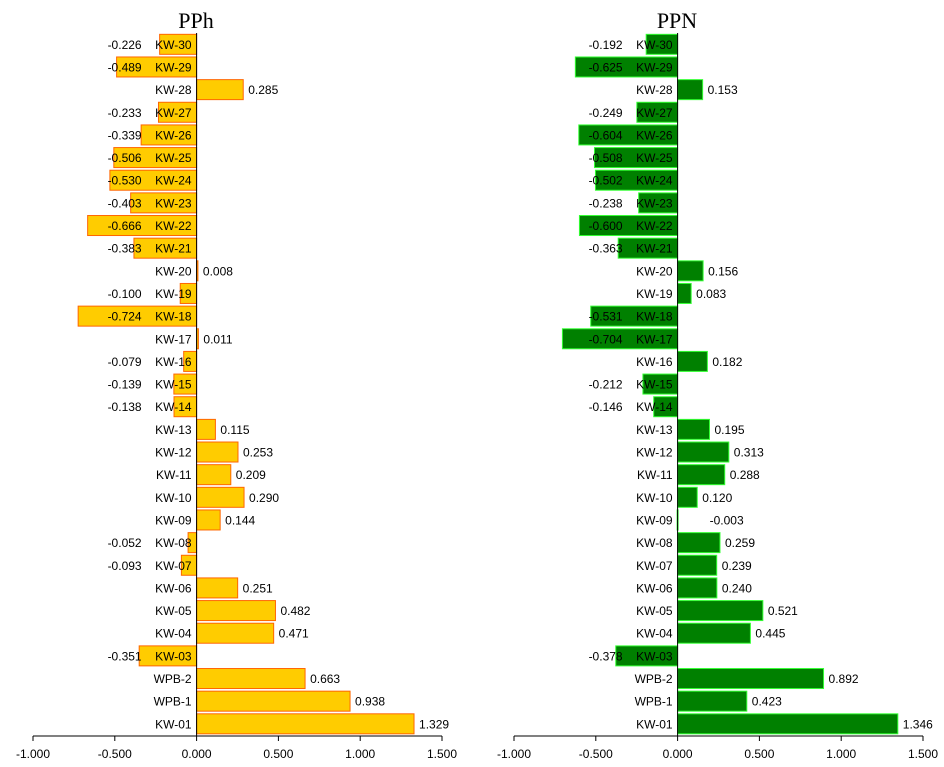 This screenshot has width=944, height=767. I want to click on ppn-value-label: 0.240, so click(737, 588).